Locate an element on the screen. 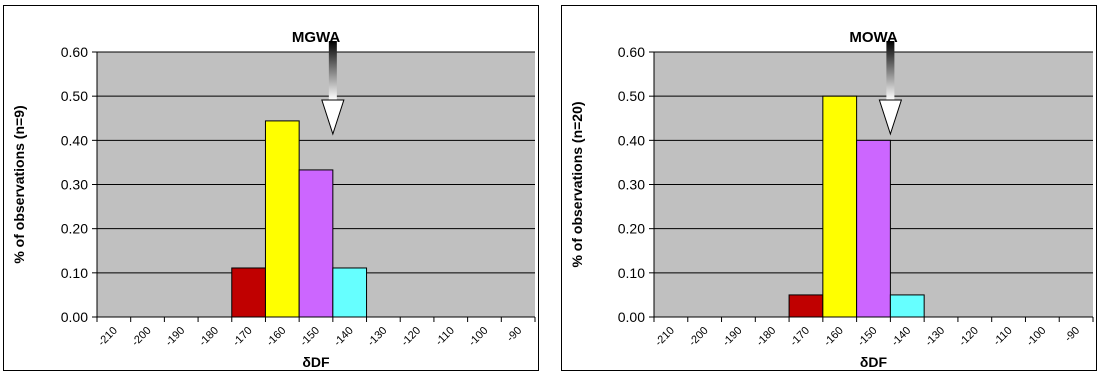  chart-title: MOWA is located at coordinates (873, 37).